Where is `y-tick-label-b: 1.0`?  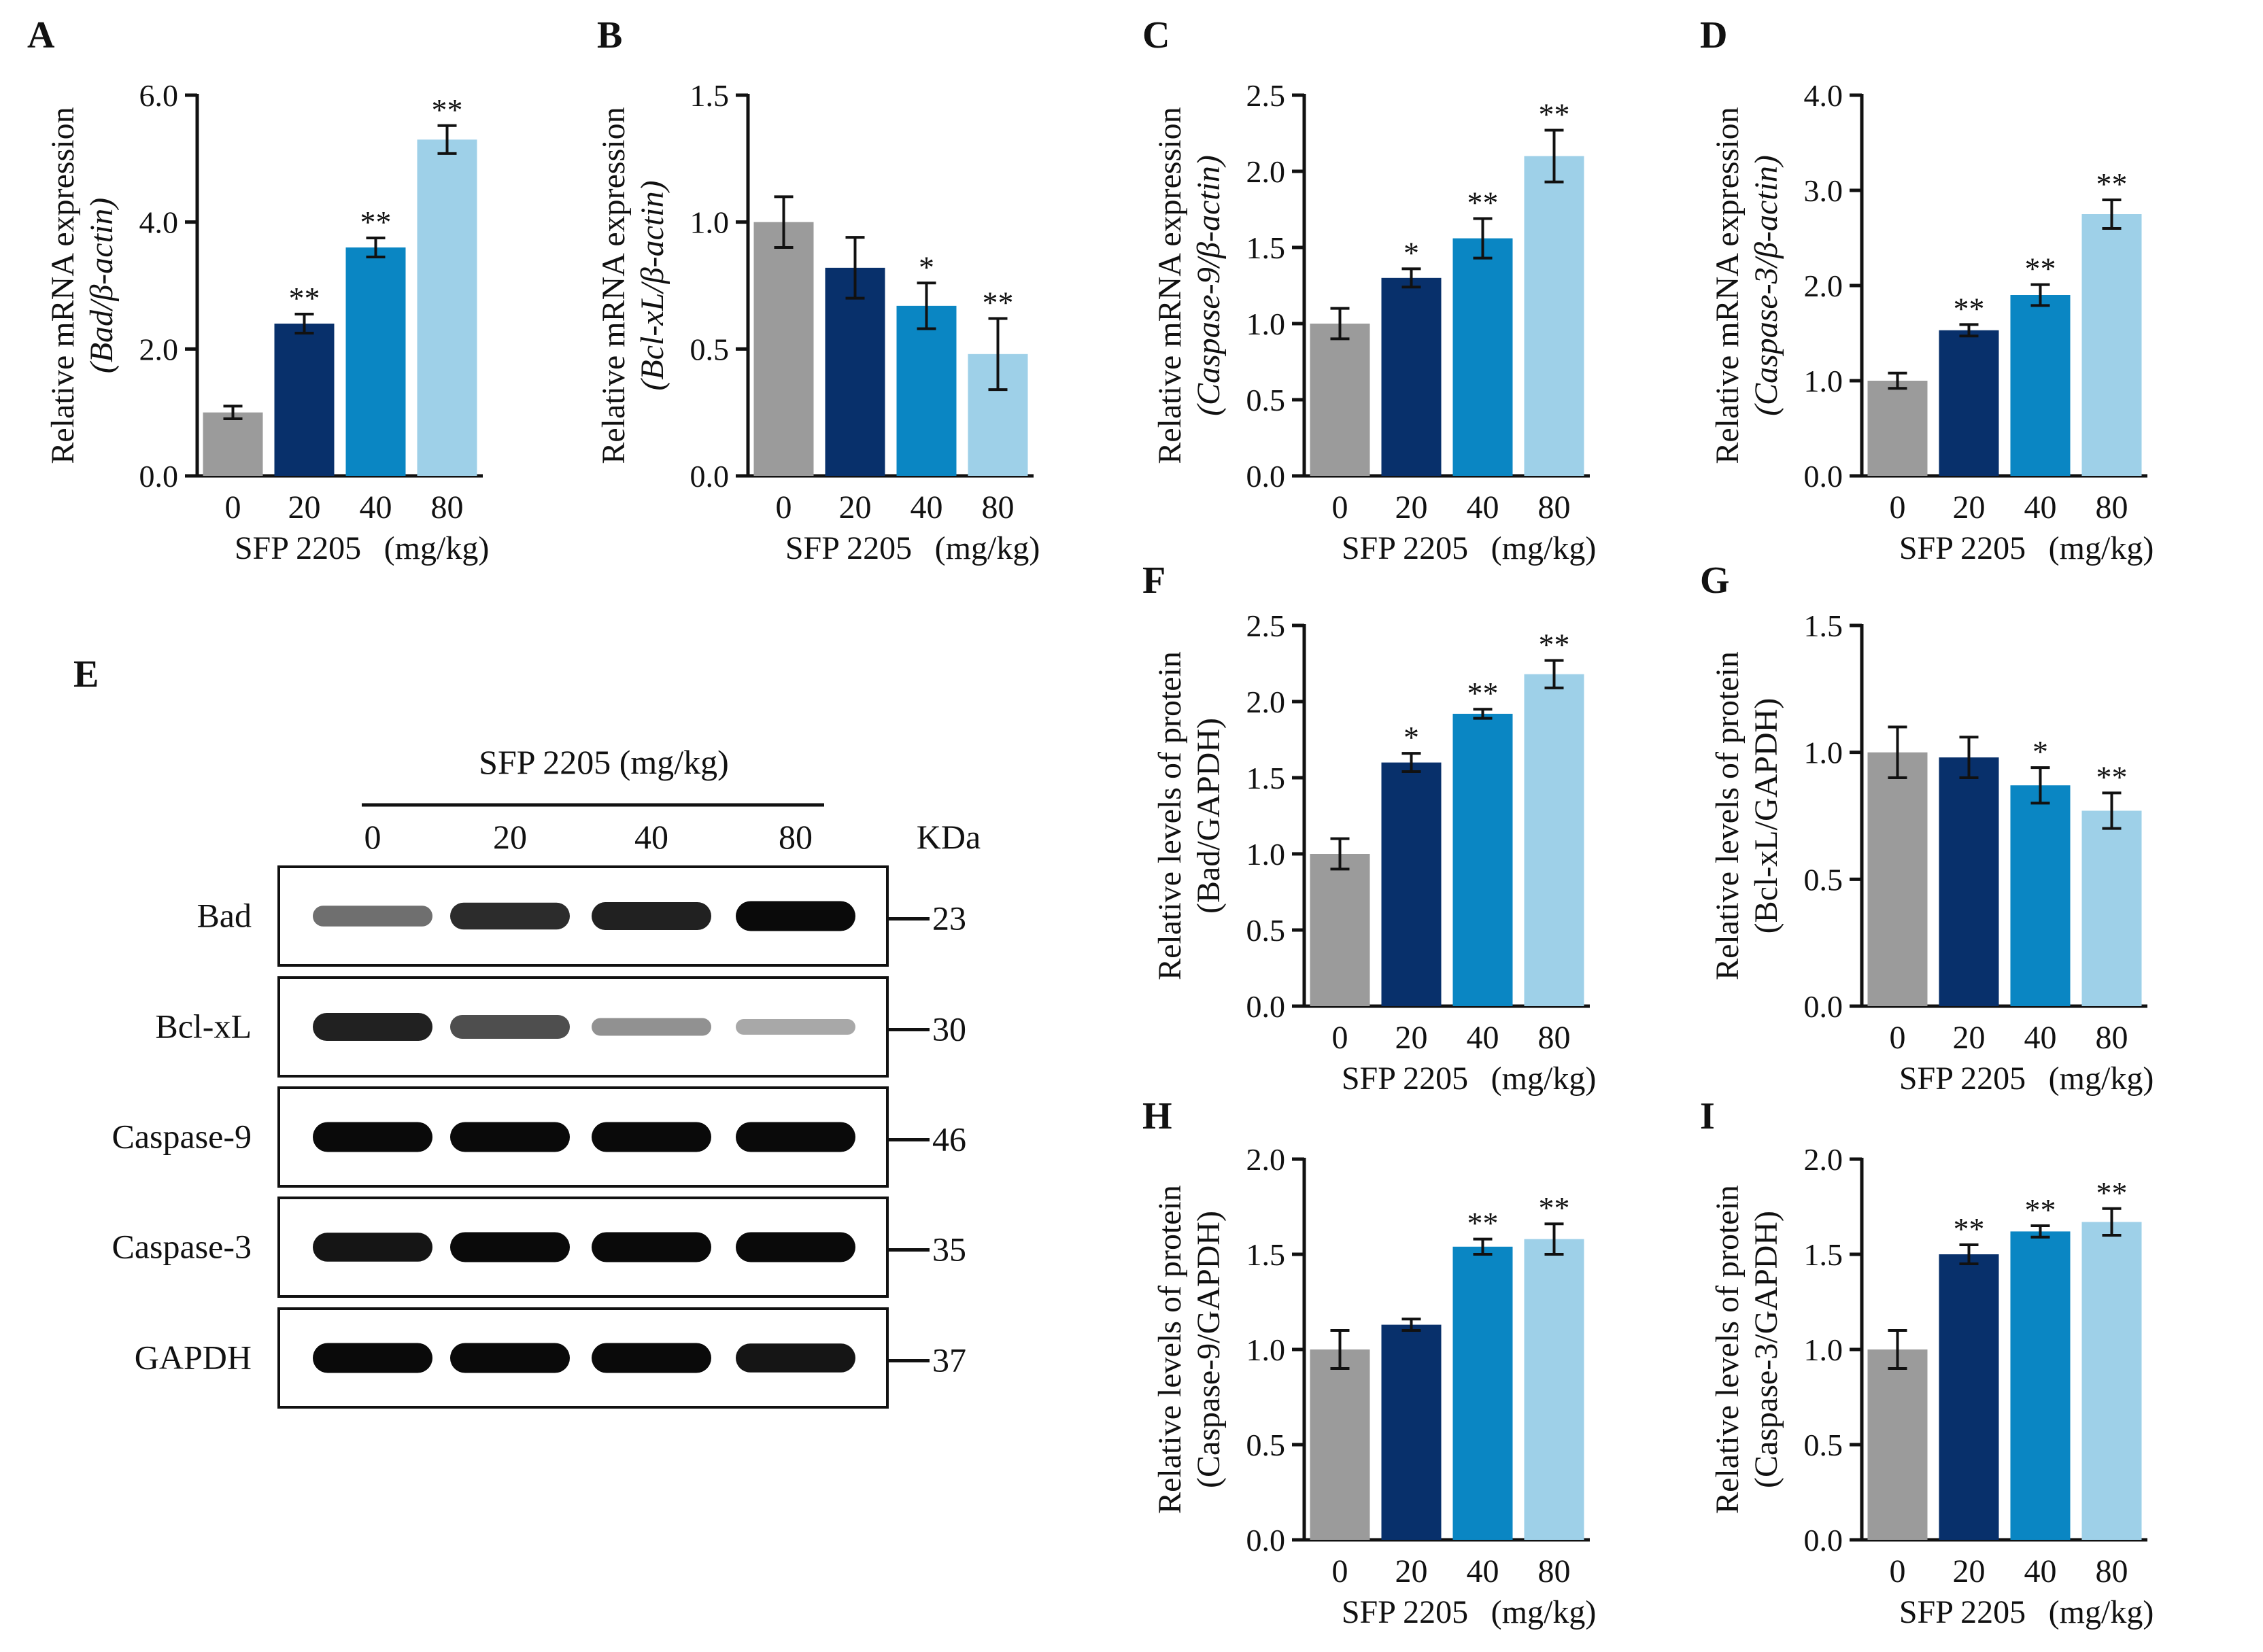
y-tick-label-b: 1.0 is located at coordinates (710, 222).